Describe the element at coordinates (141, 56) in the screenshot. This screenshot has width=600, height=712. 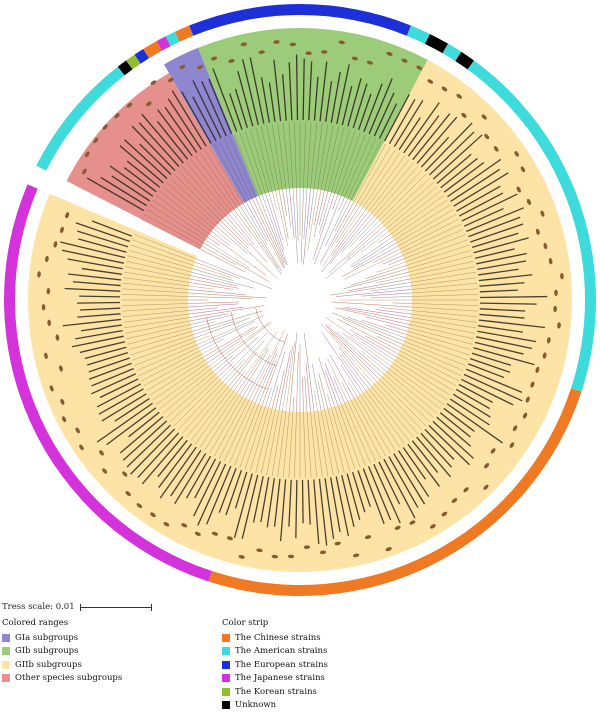
I see `strip-segment-european` at that location.